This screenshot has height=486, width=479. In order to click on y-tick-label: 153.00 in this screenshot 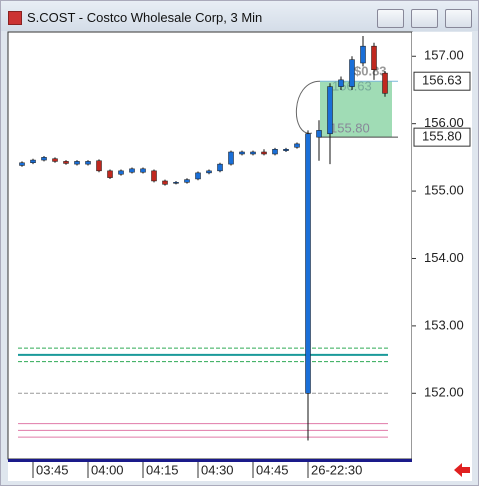, I will do `click(444, 324)`.